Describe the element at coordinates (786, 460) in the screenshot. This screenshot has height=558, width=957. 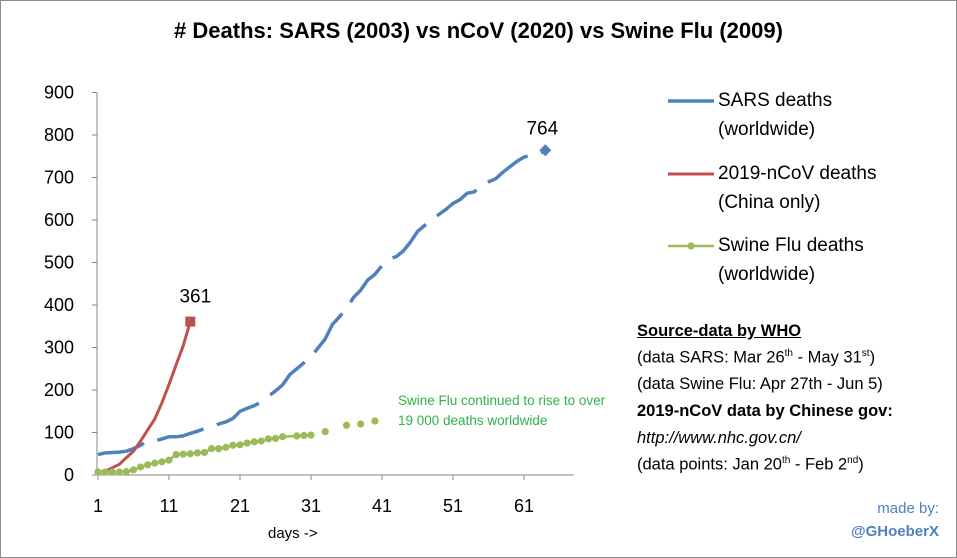
I see `source-points-sup1: th` at that location.